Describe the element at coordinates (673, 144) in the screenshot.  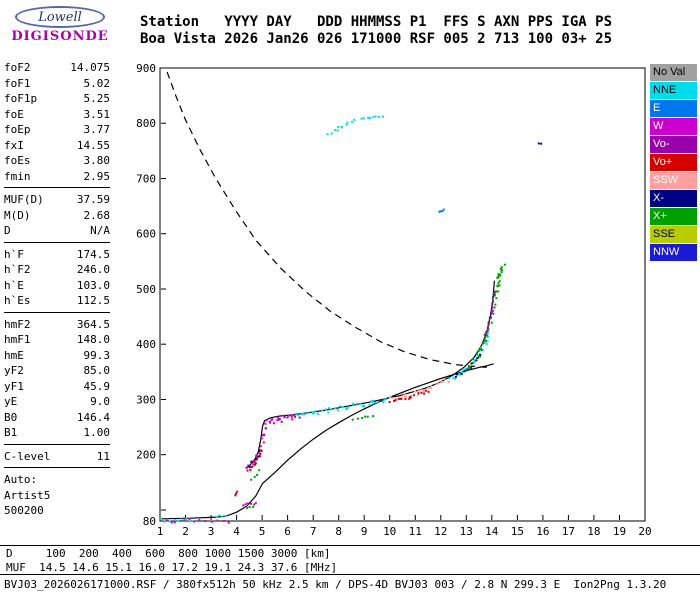
I see `legend-item-vo: Vo-` at that location.